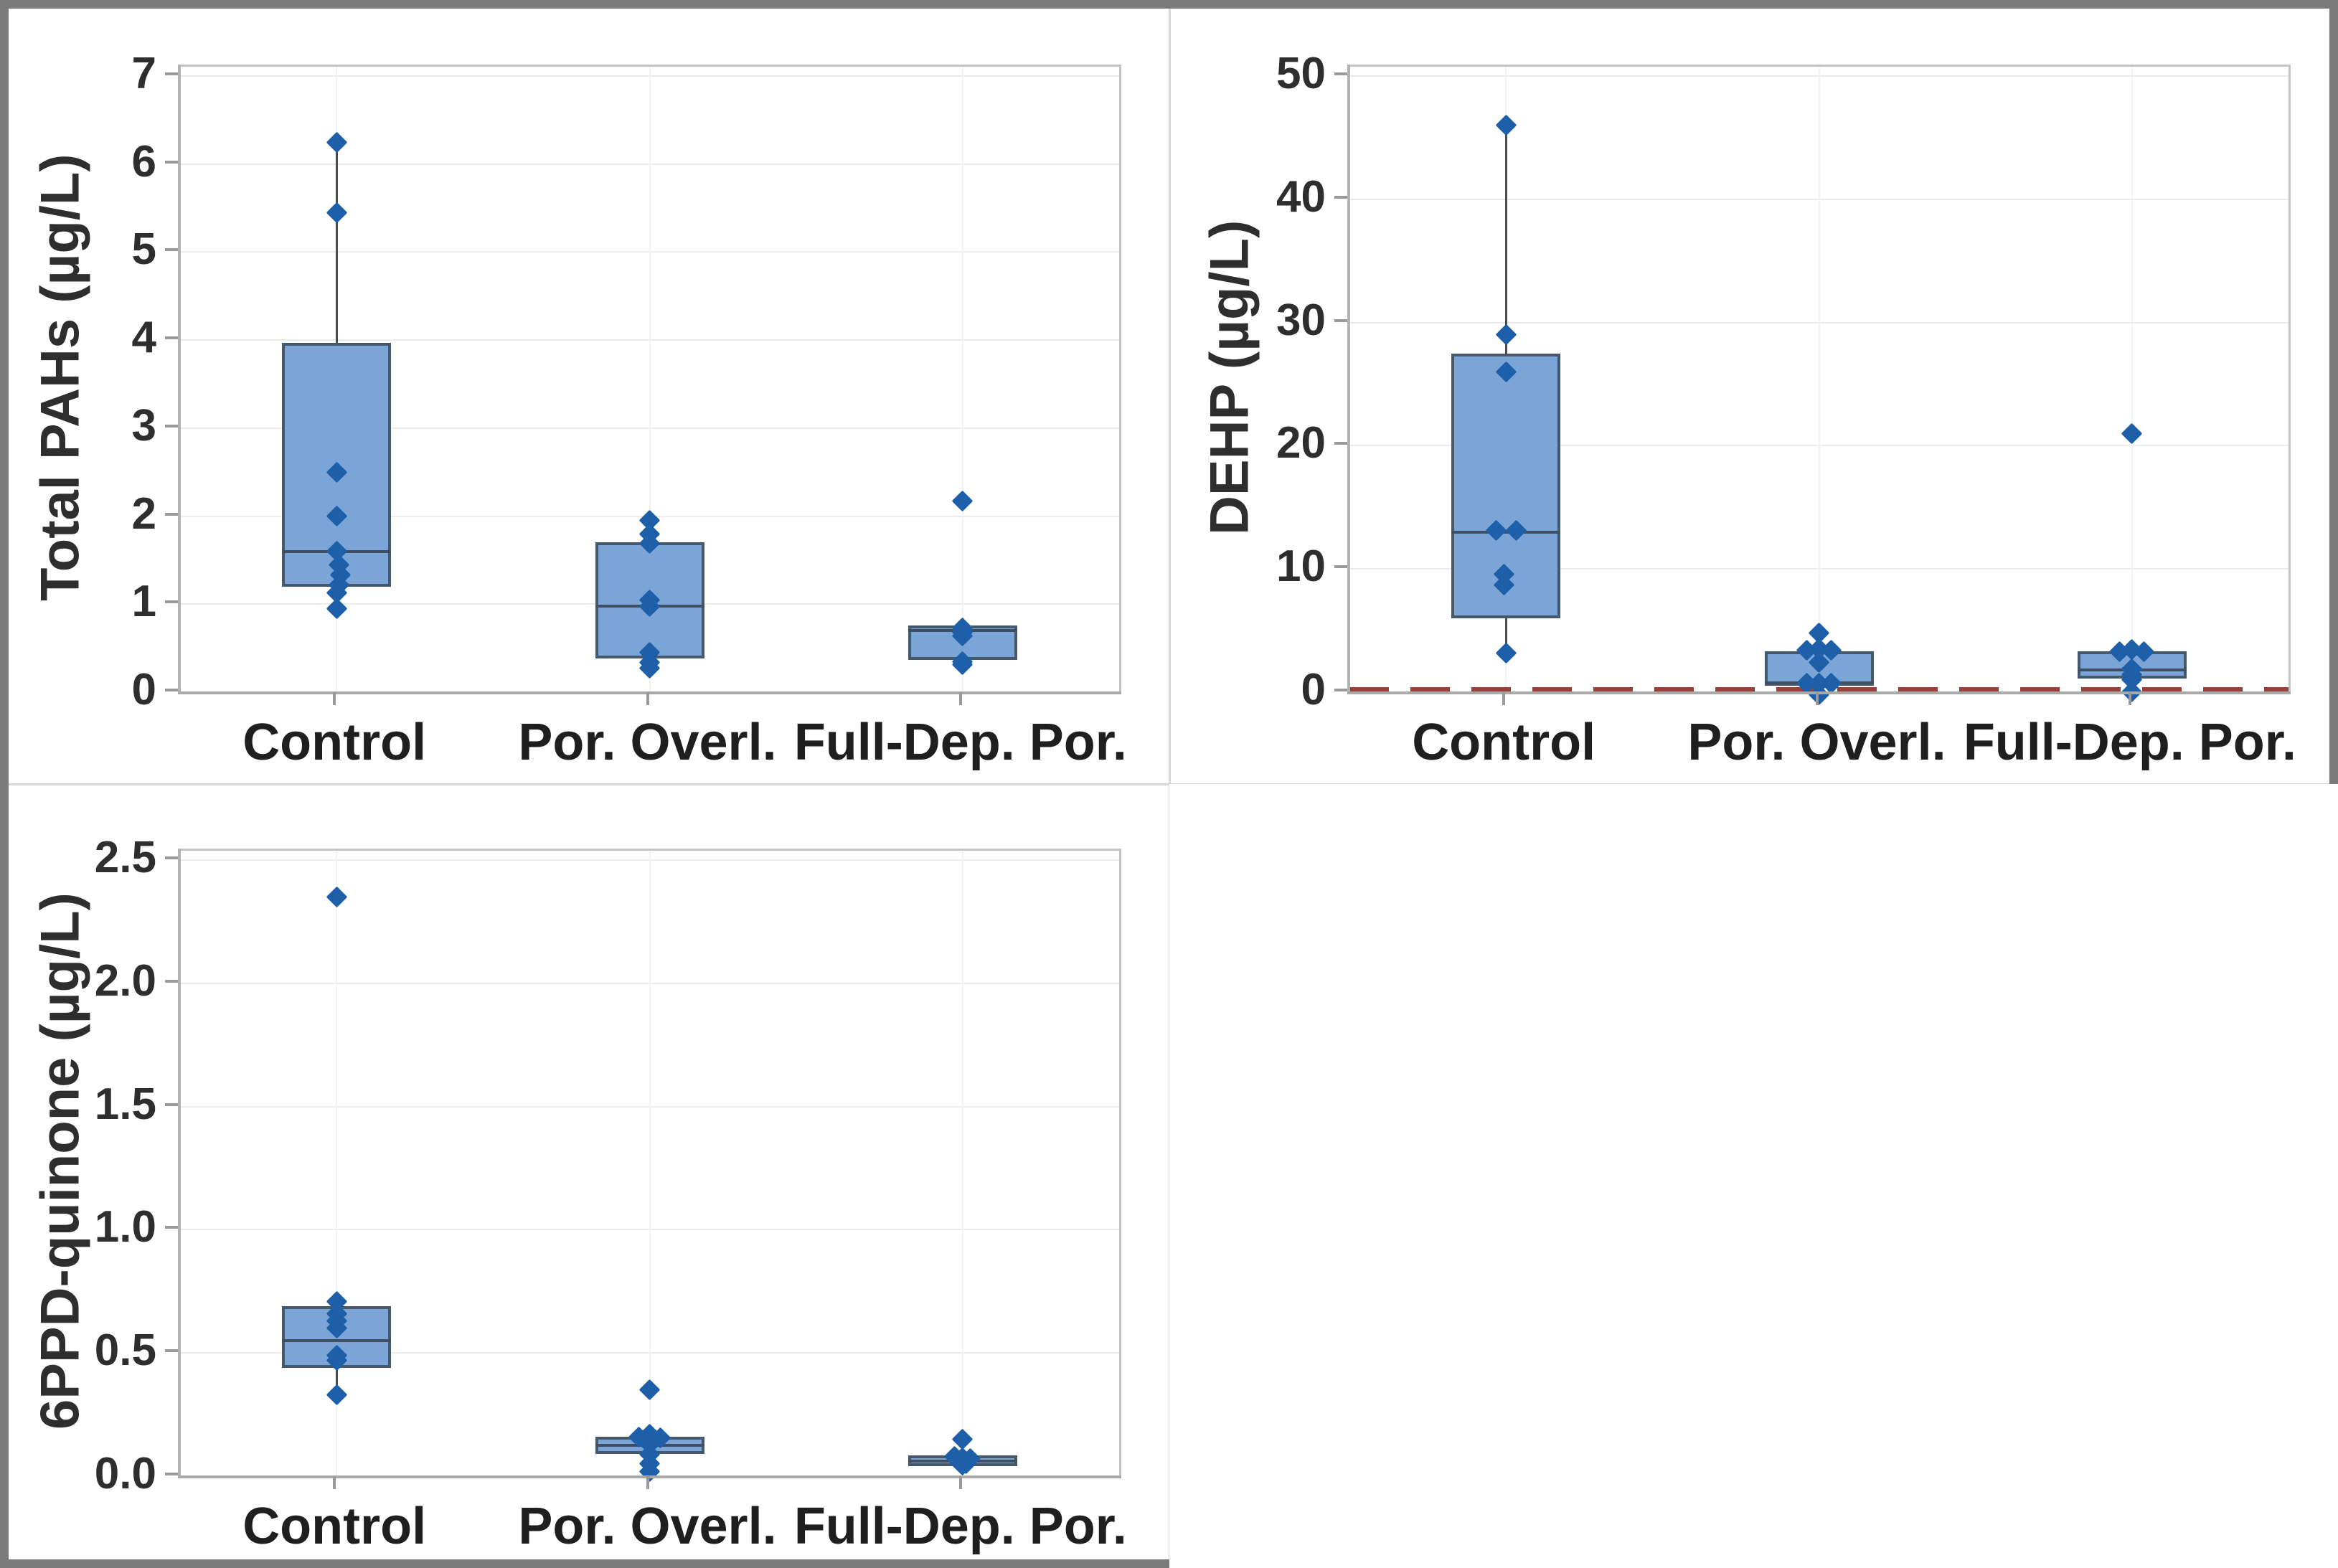 The height and width of the screenshot is (1568, 2338). Describe the element at coordinates (1506, 486) in the screenshot. I see `box` at that location.